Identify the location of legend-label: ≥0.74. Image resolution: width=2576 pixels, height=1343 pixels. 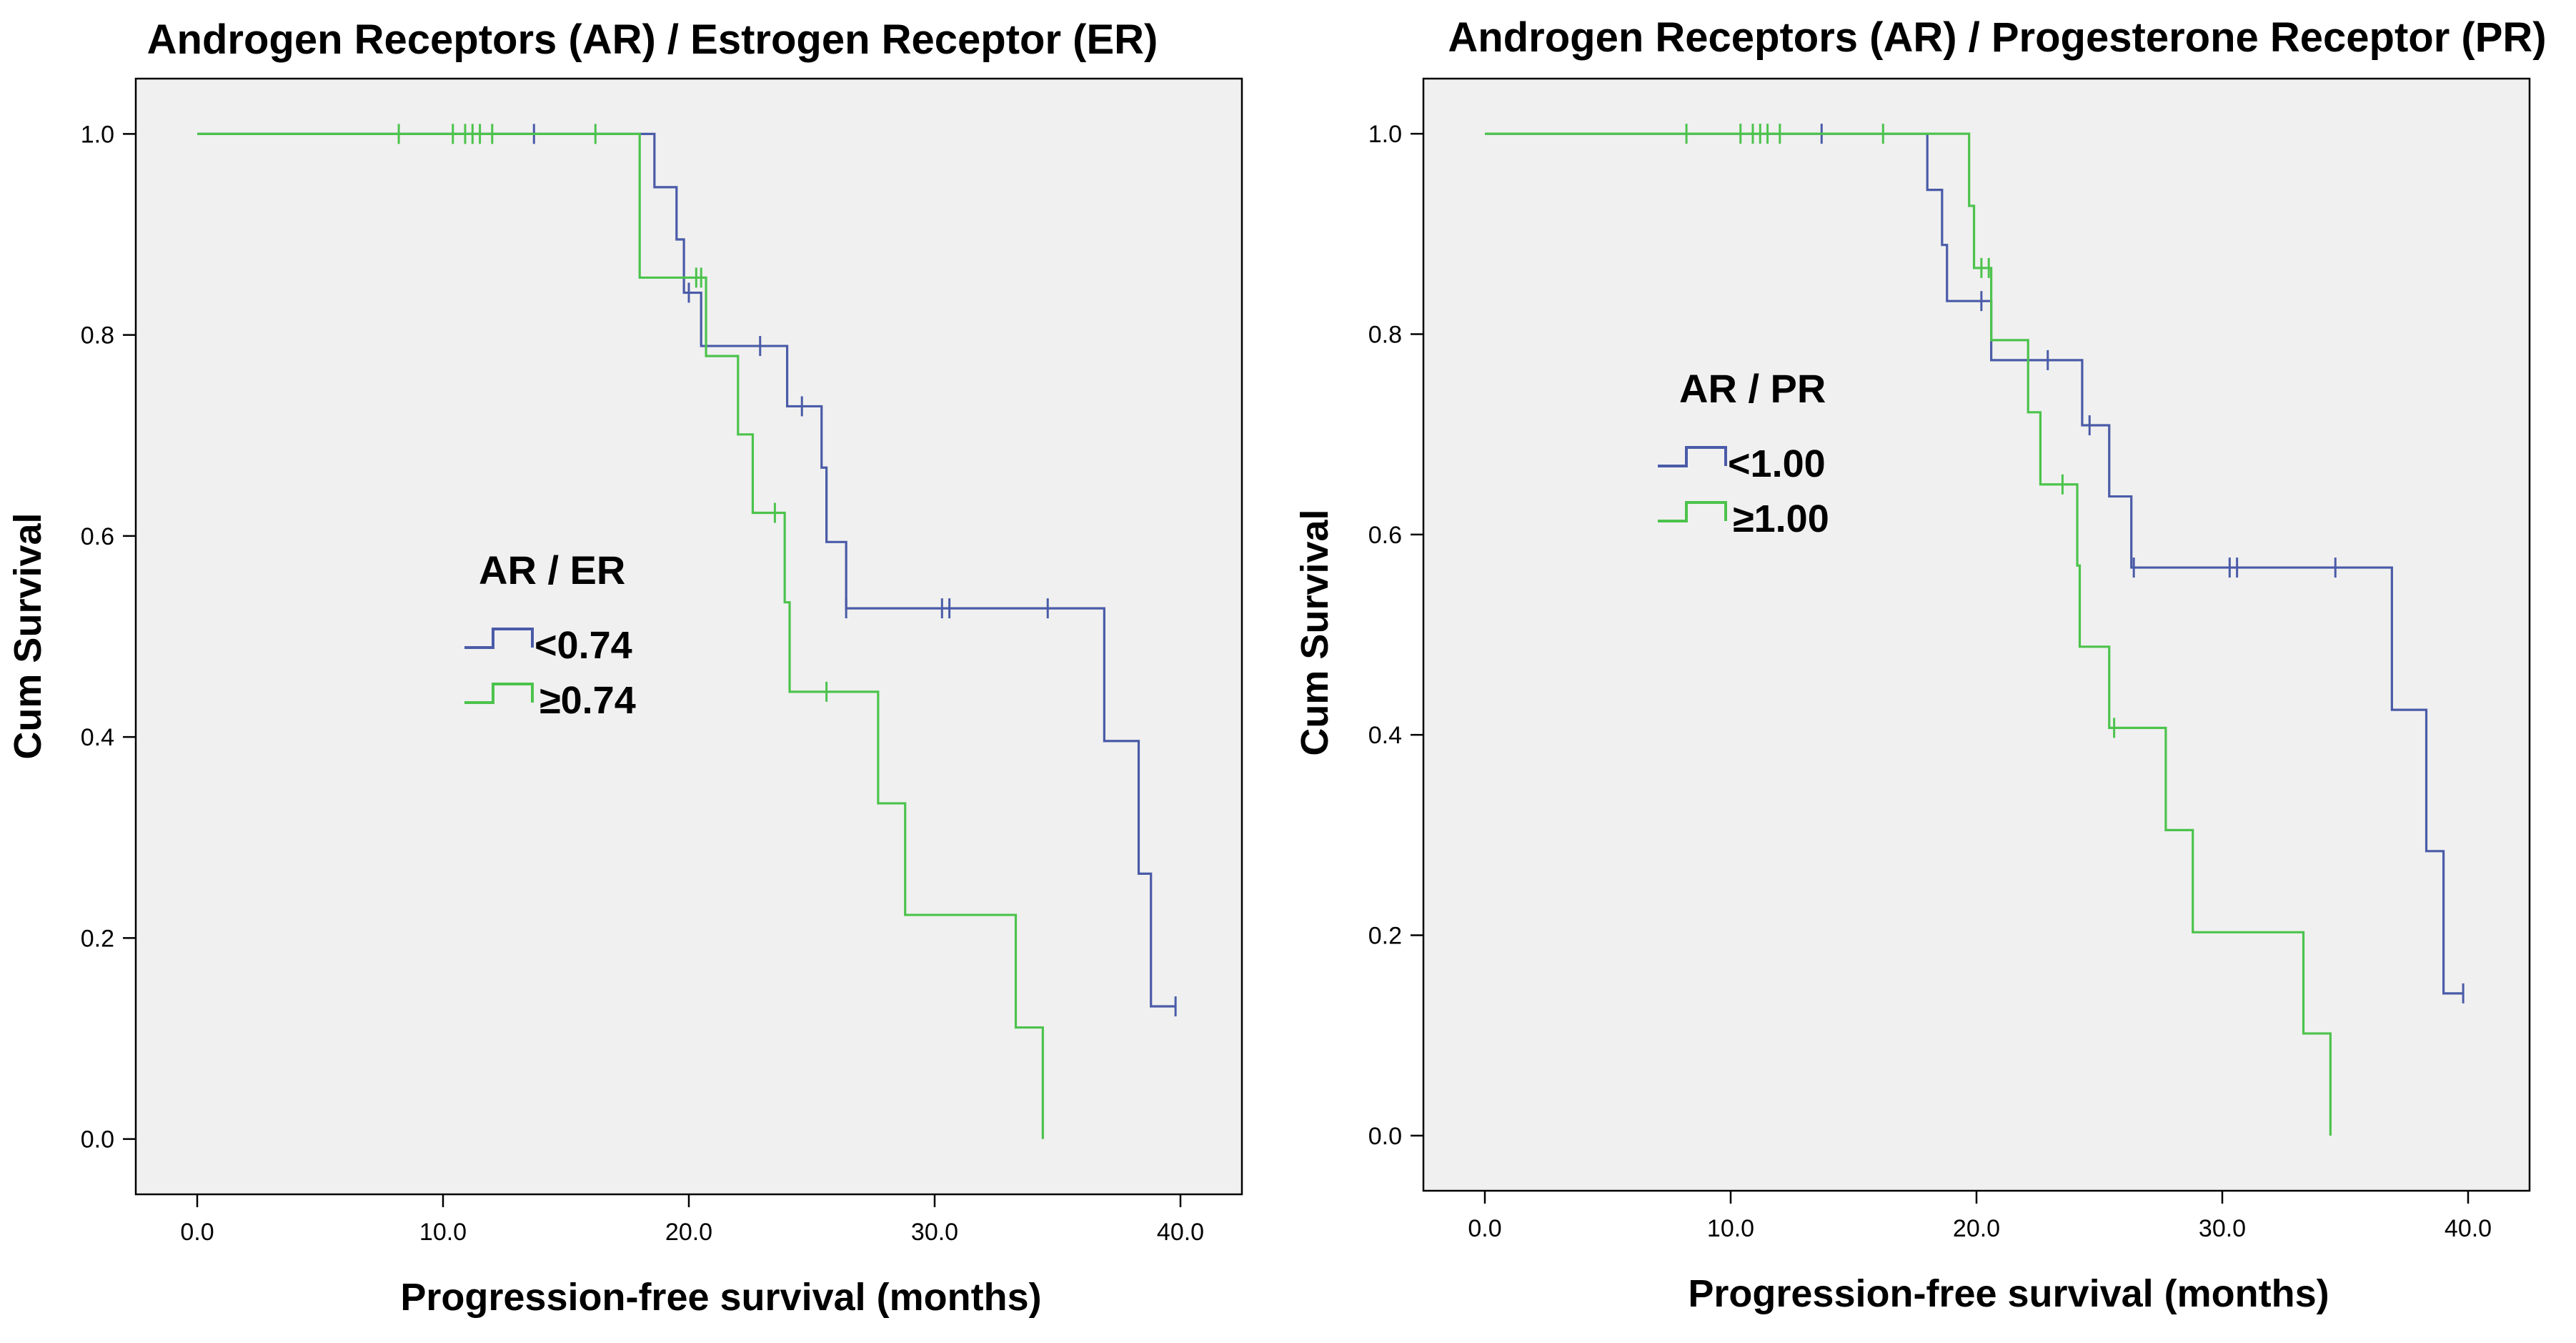
(587, 700).